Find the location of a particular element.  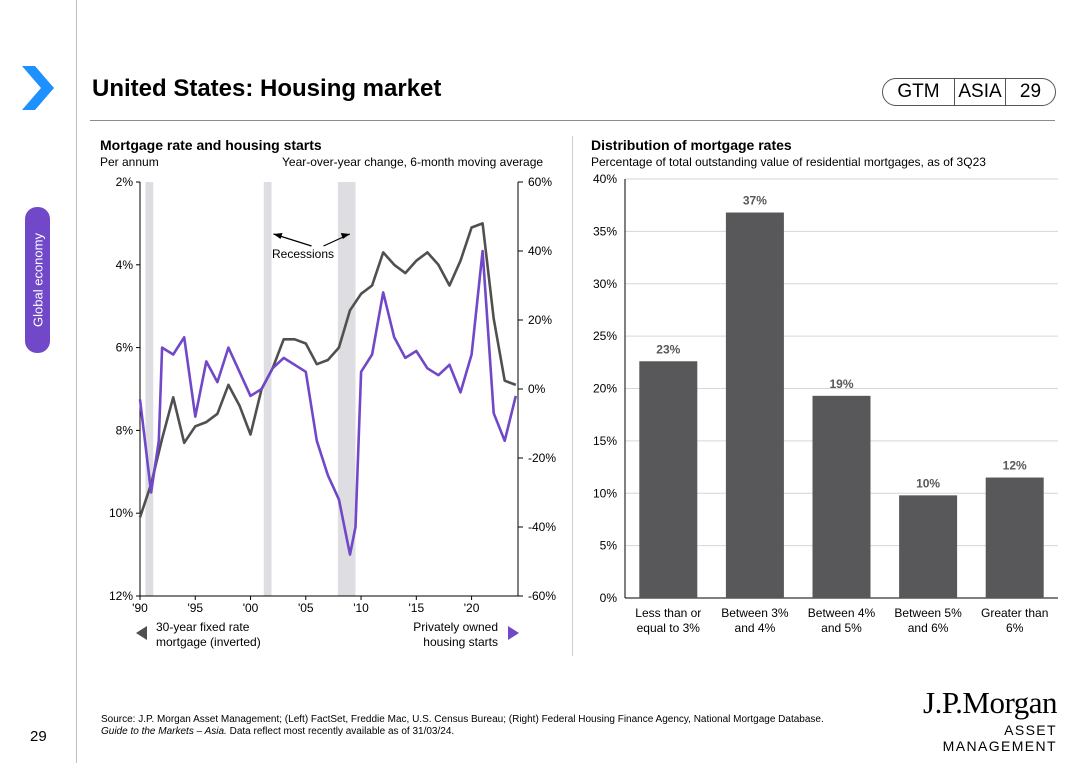

logo-subtitle: ASSET MANAGEMENT is located at coordinates (999, 738).